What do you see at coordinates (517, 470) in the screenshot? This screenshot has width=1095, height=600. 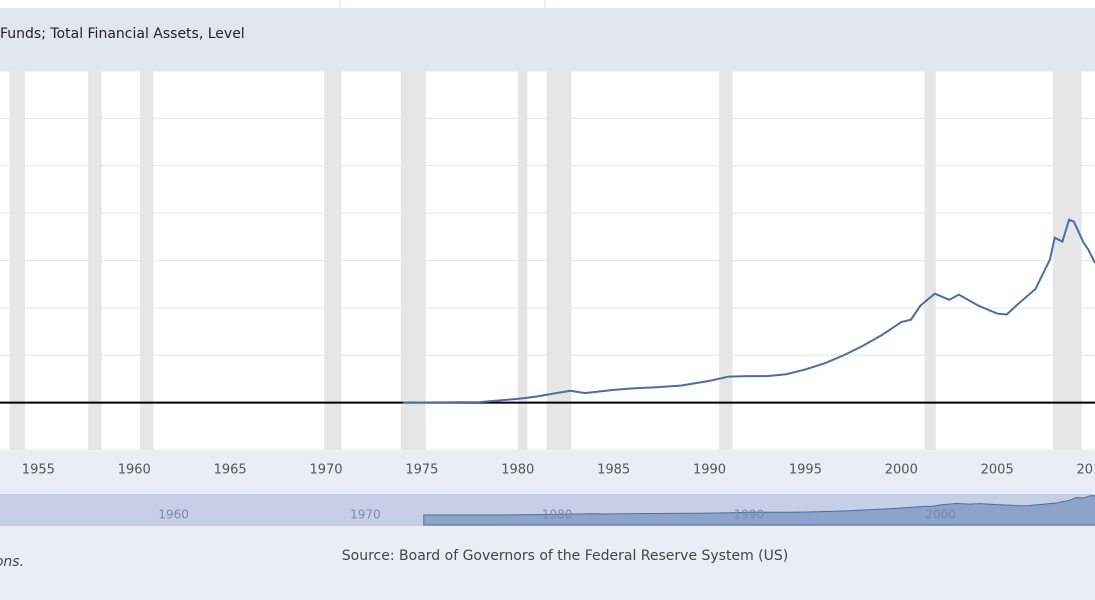 I see `x-tick-label: 1980` at bounding box center [517, 470].